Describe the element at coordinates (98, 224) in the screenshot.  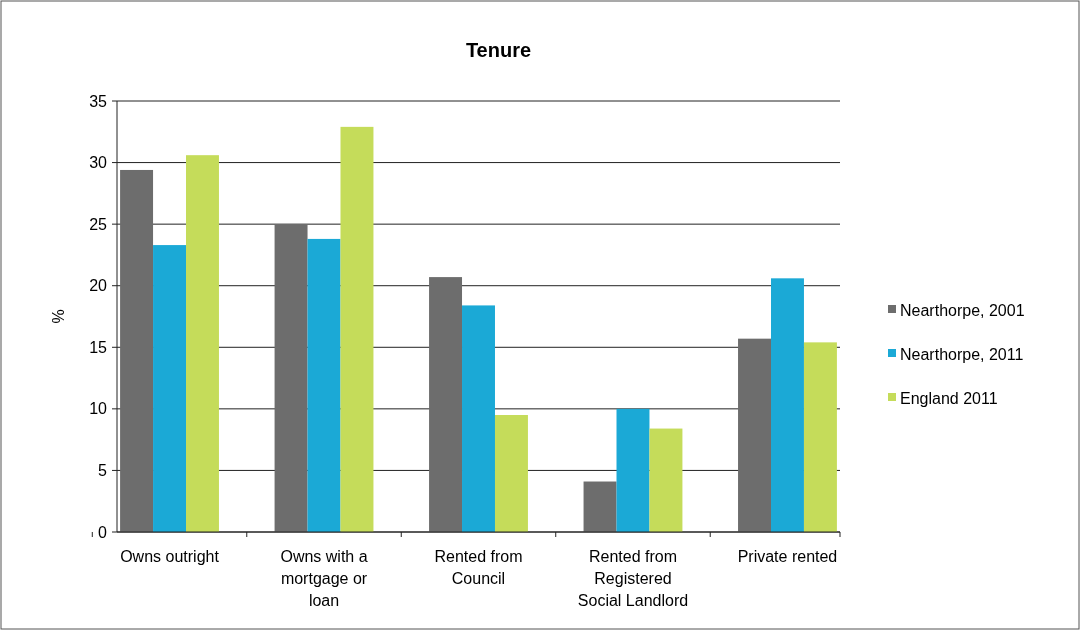
I see `y-tick-label: 25` at that location.